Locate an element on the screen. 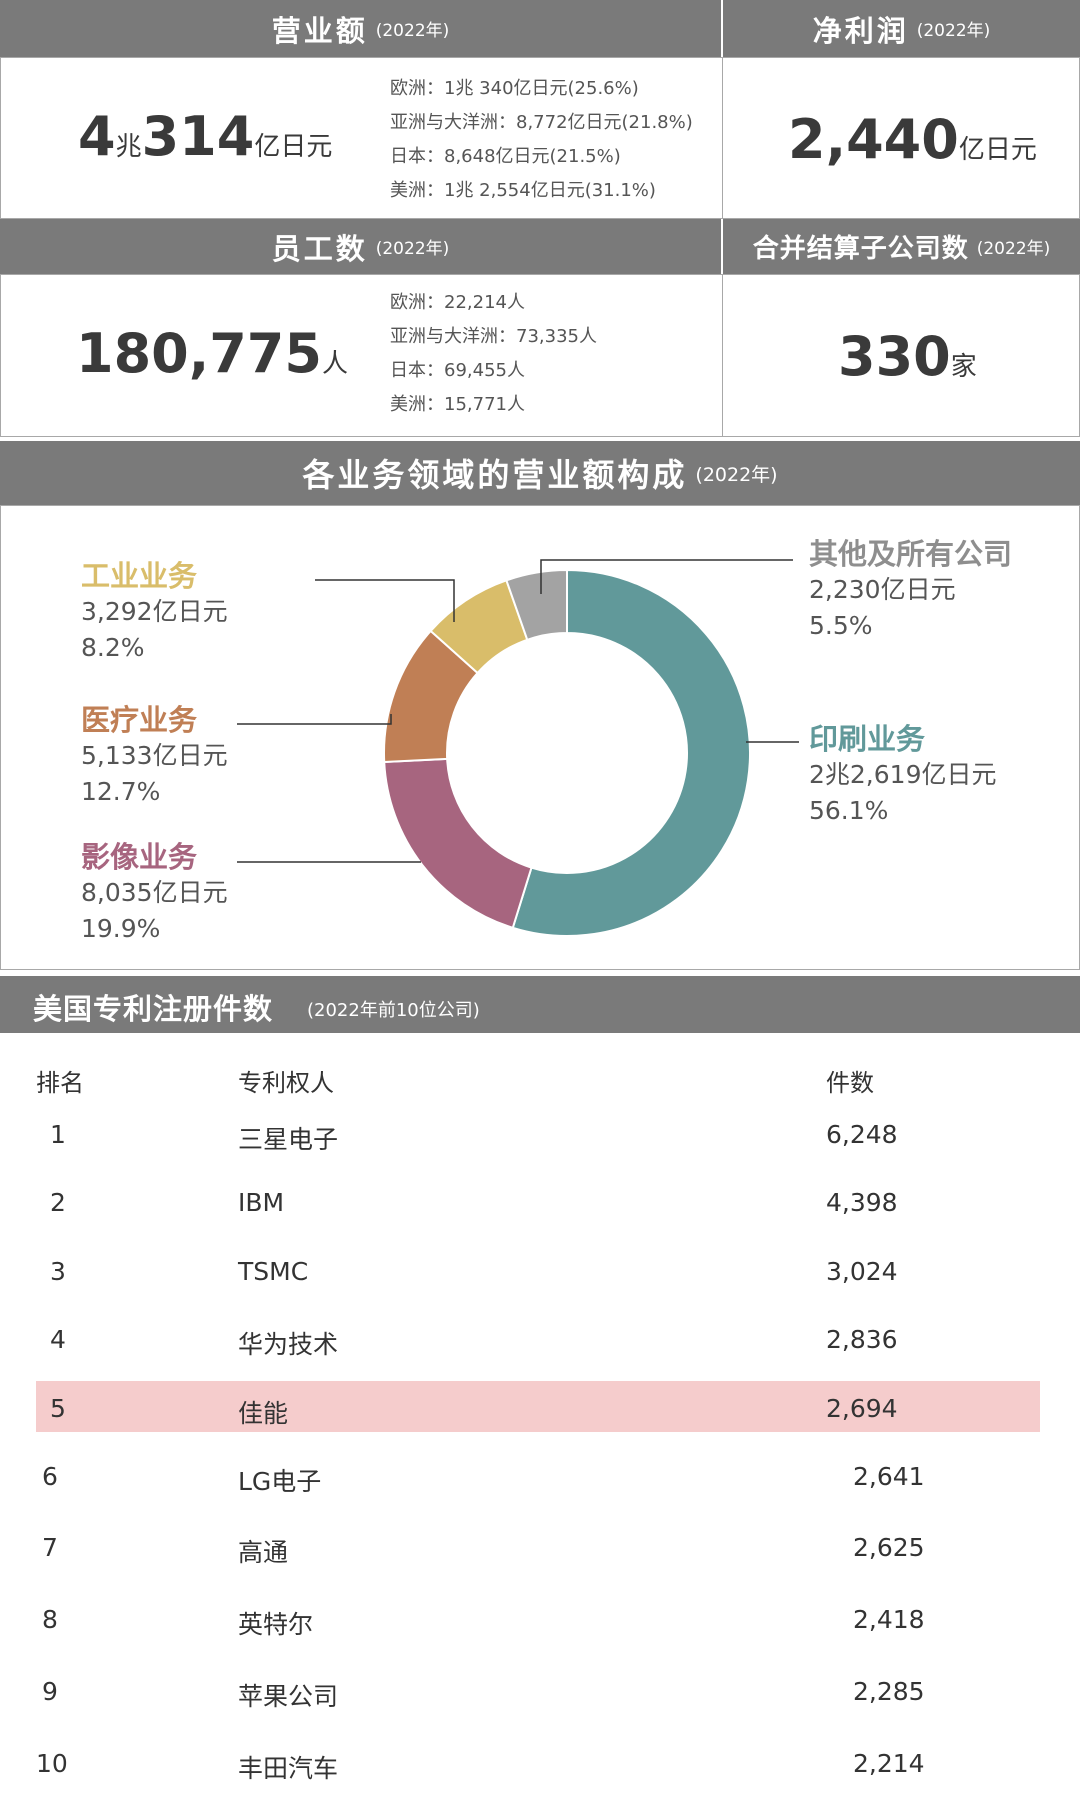 This screenshot has height=1811, width=1080. profit-year: (2022年) is located at coordinates (953, 31).